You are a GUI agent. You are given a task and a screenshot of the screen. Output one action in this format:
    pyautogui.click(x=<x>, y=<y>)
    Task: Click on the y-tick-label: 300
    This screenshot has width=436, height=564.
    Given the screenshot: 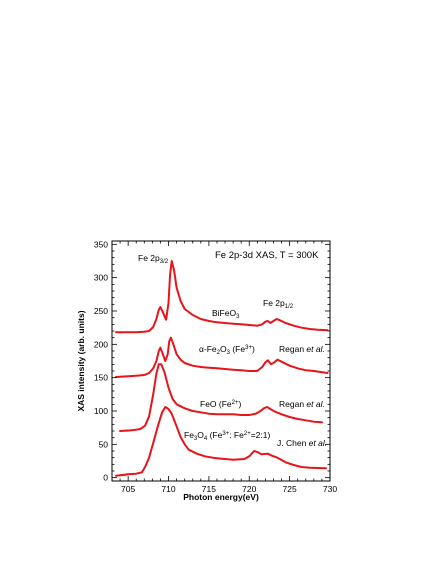 What is the action you would take?
    pyautogui.click(x=101, y=278)
    